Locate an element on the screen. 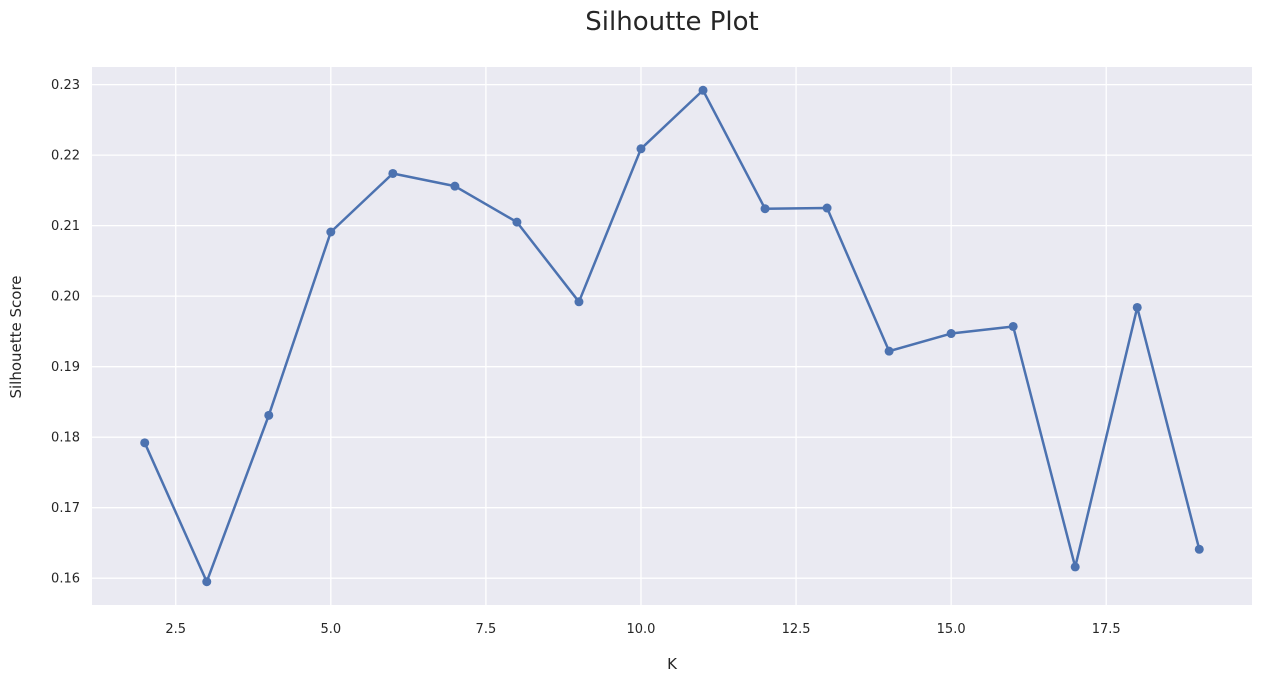 Image resolution: width=1263 pixels, height=699 pixels. y-tick-label: 0.22 is located at coordinates (65, 156).